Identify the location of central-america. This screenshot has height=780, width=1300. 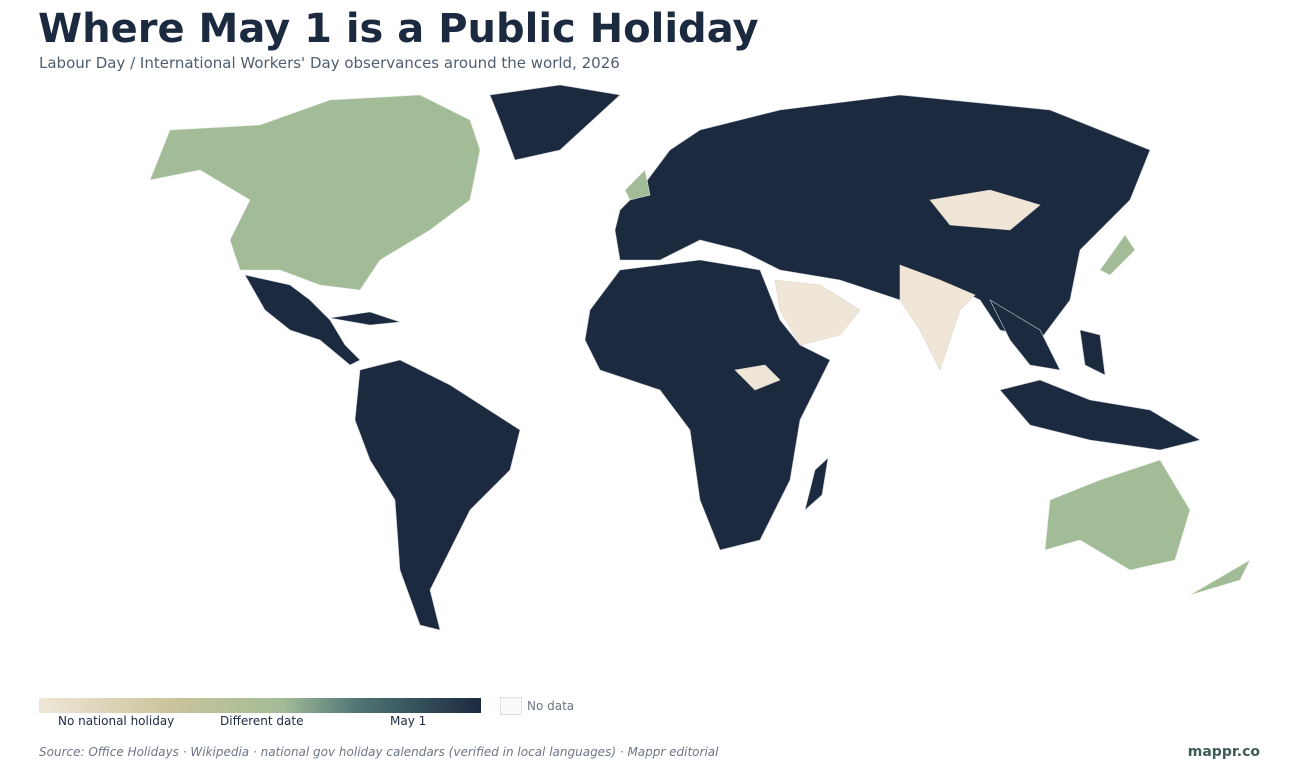
(302, 320).